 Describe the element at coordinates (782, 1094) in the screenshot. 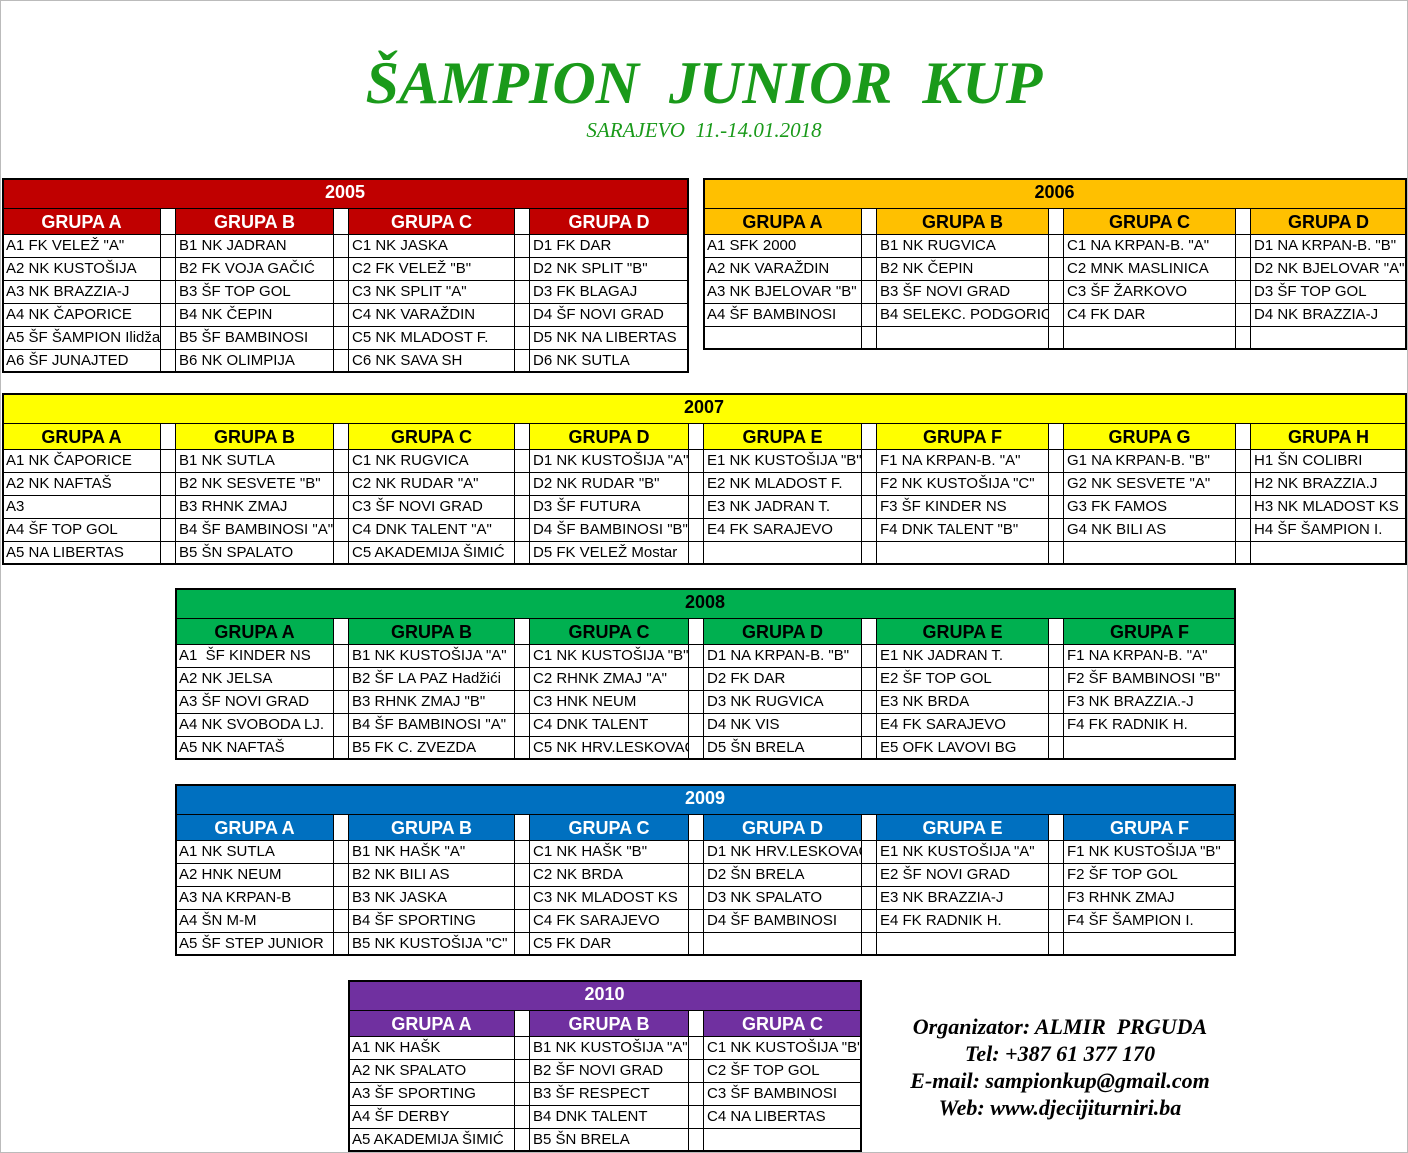

I see `team-cell: C3 ŠF BAMBINOSI` at that location.